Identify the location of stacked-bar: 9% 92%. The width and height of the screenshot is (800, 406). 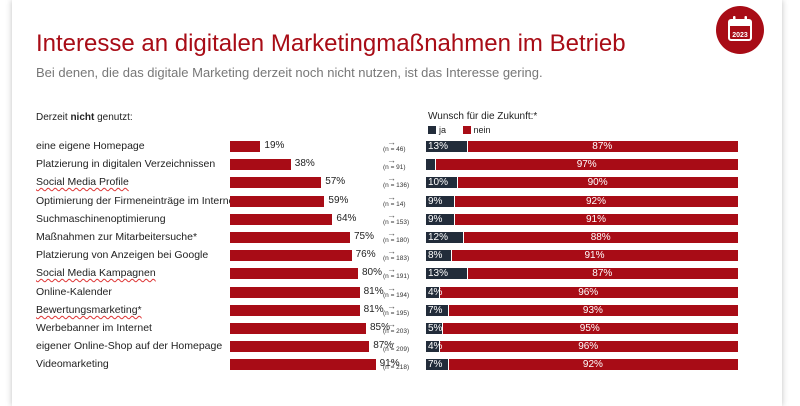
(582, 201).